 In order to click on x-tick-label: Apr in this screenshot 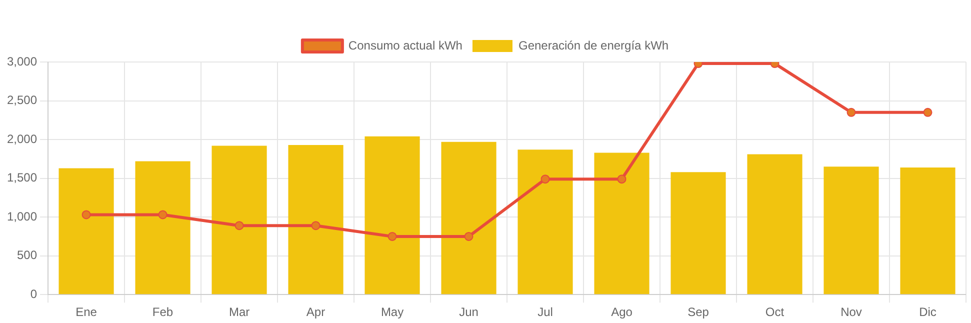, I will do `click(316, 312)`.